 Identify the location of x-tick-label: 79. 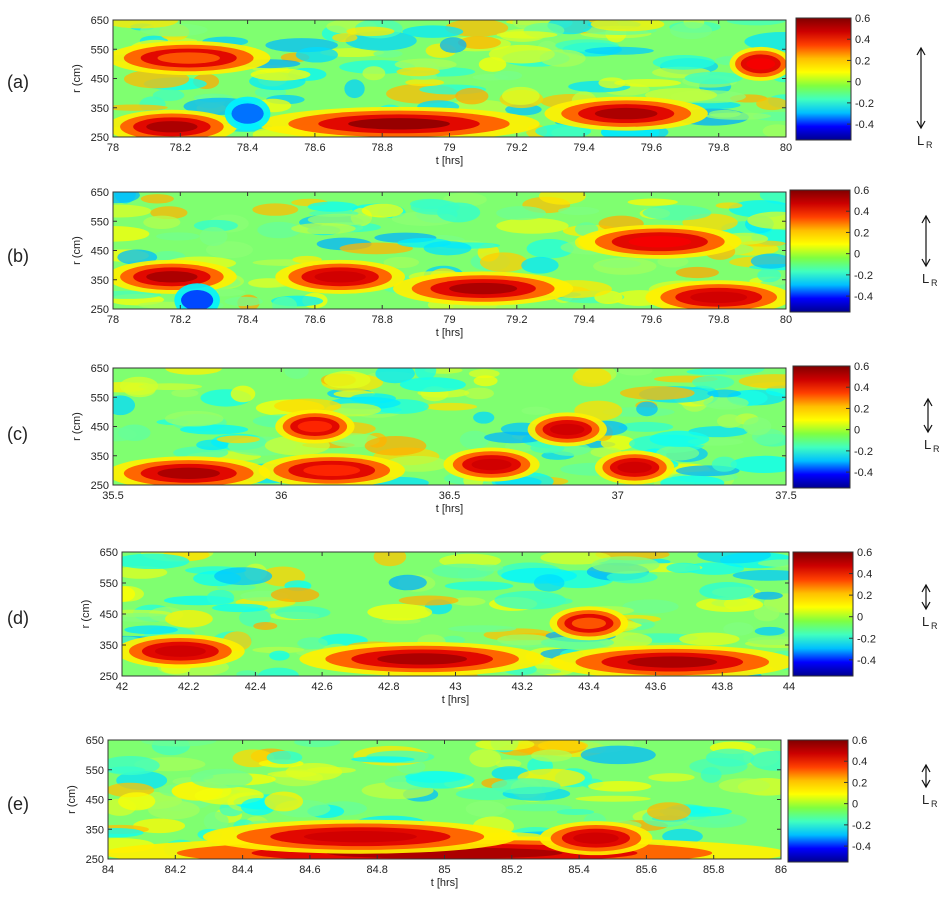
(449, 148).